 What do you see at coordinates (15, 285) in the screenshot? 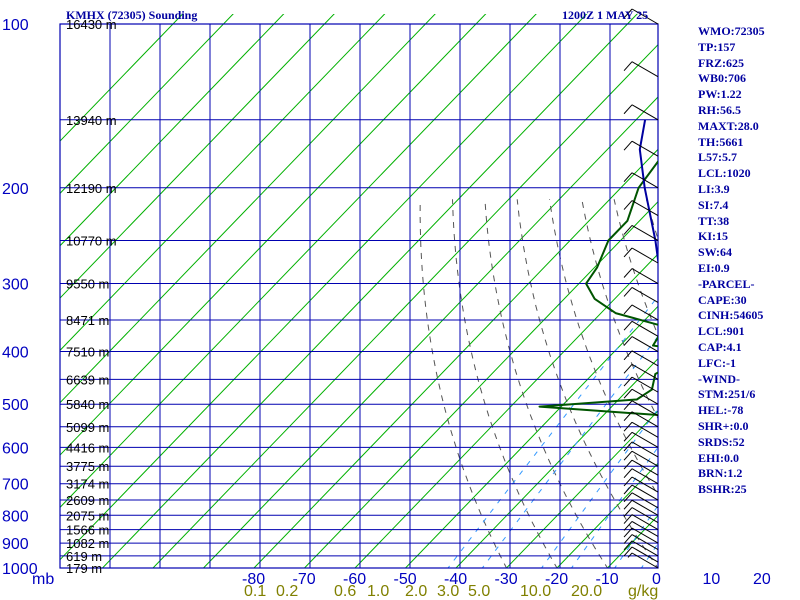
I see `pressure-tick-label: 300` at bounding box center [15, 285].